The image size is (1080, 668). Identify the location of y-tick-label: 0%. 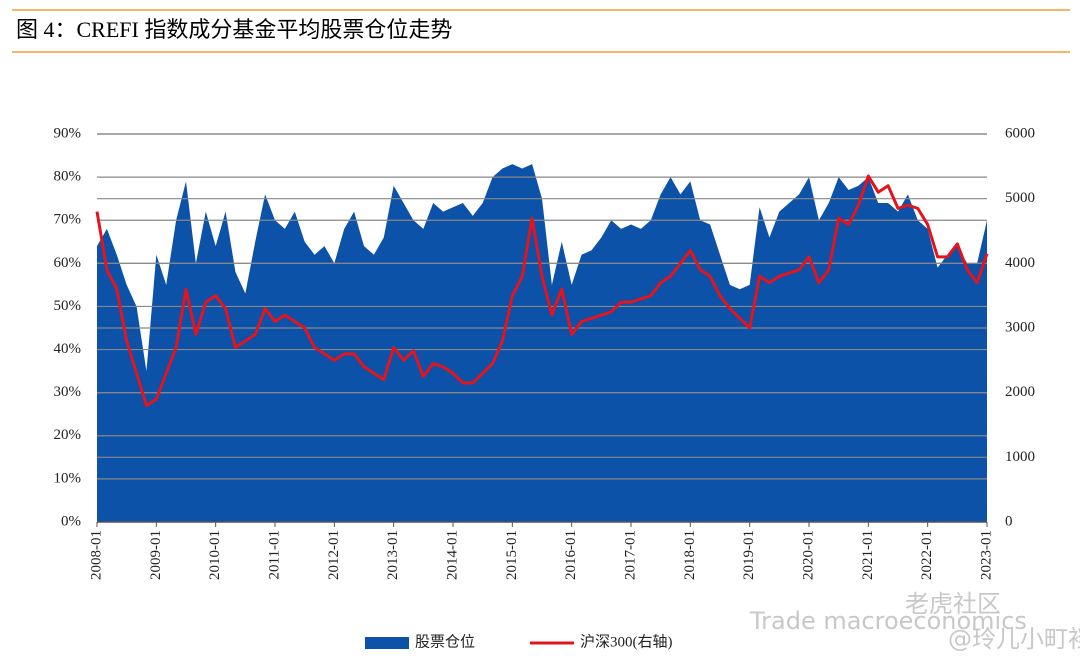
(71, 521).